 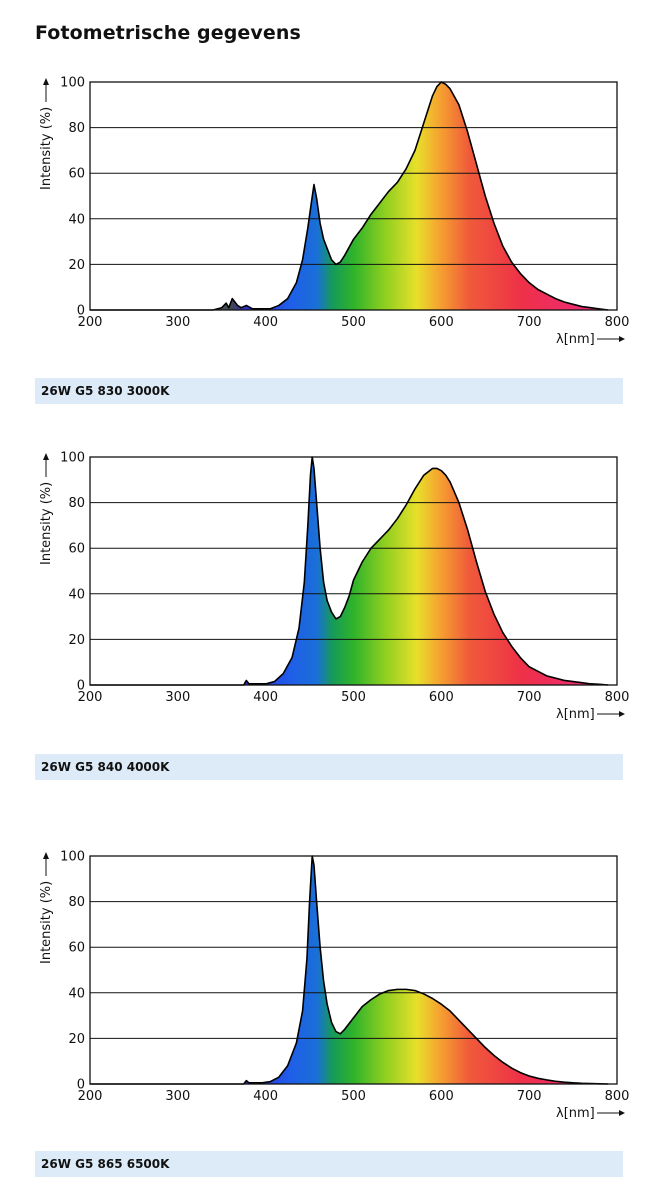 I want to click on page-title: Fotometrische gegevens, so click(x=168, y=33).